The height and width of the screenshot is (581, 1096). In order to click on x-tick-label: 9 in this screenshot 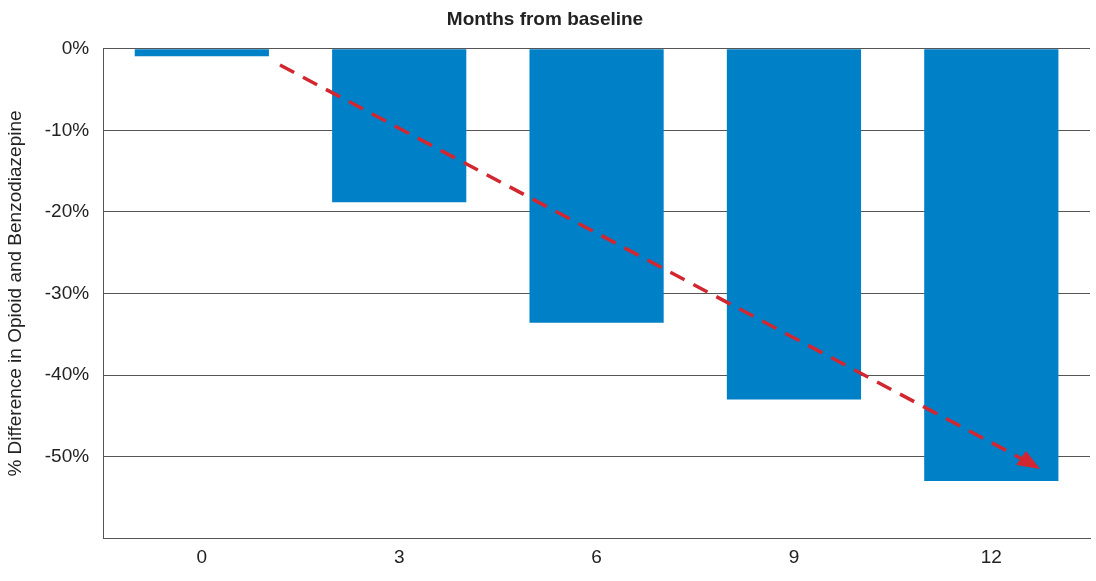, I will do `click(794, 556)`.